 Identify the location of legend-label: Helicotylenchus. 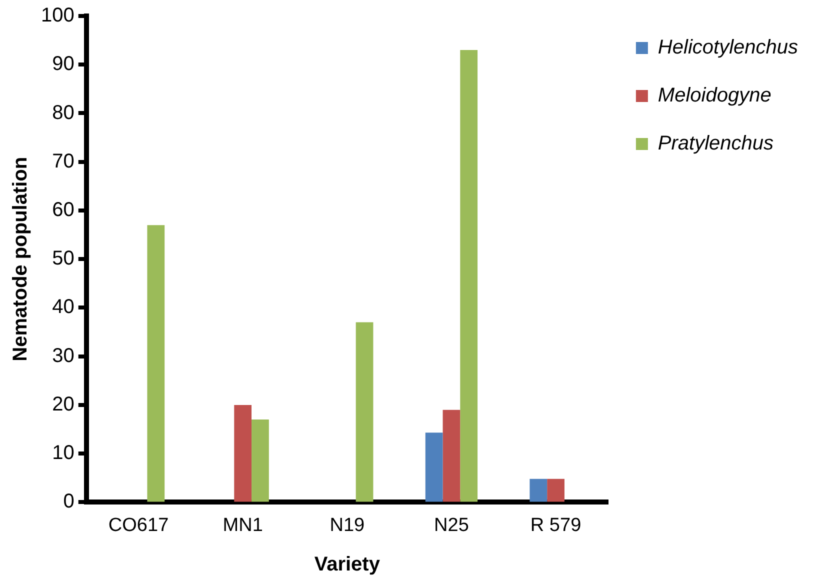
(728, 47).